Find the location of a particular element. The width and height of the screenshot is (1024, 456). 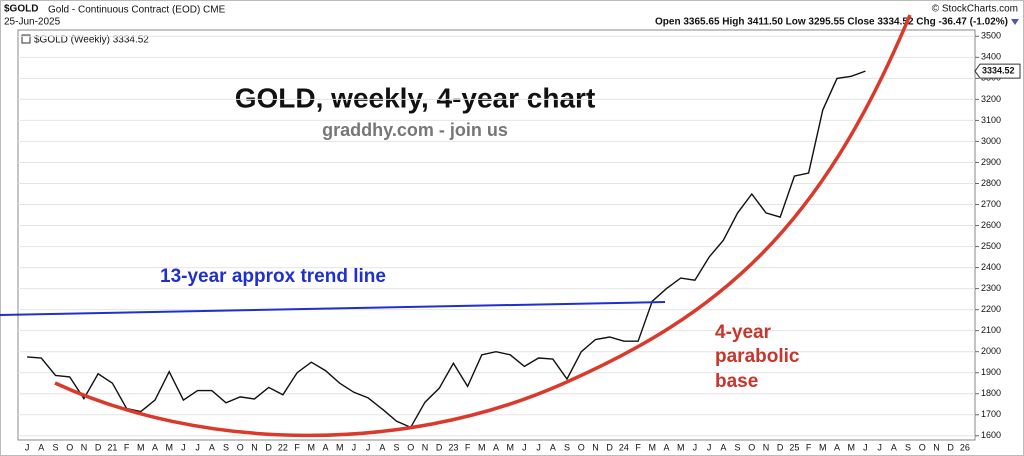

x-tick-label: 23 is located at coordinates (453, 447).